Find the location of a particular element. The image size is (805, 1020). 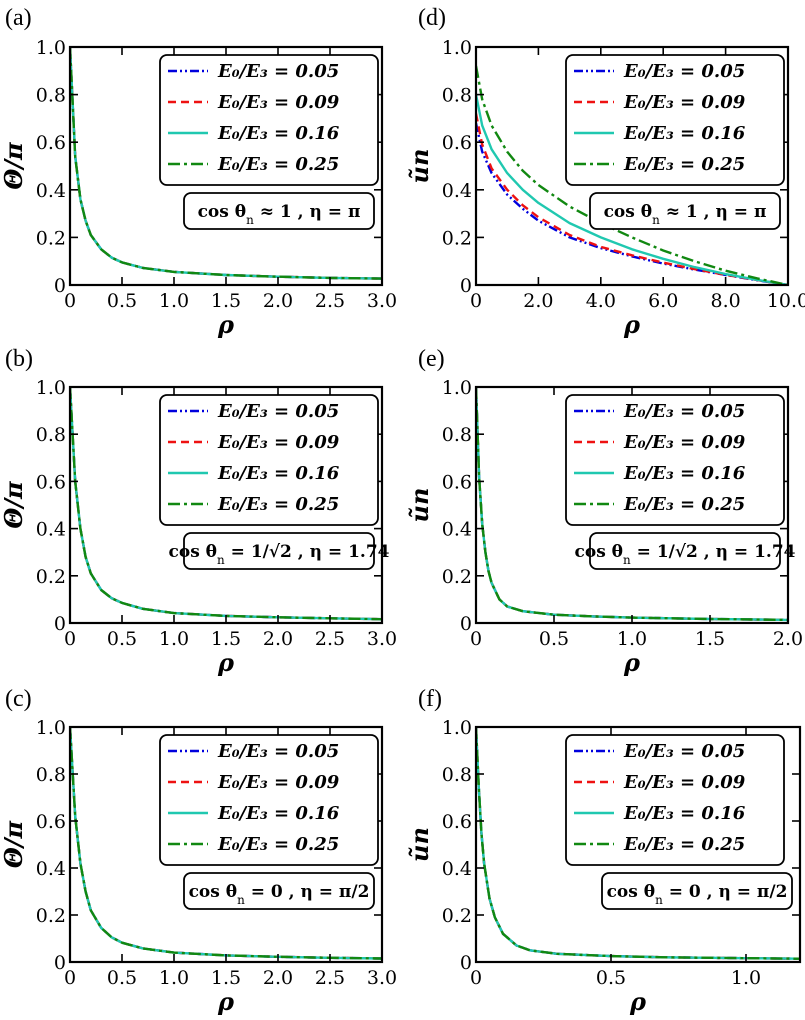

x-tick-label: 10.0 is located at coordinates (786, 301).